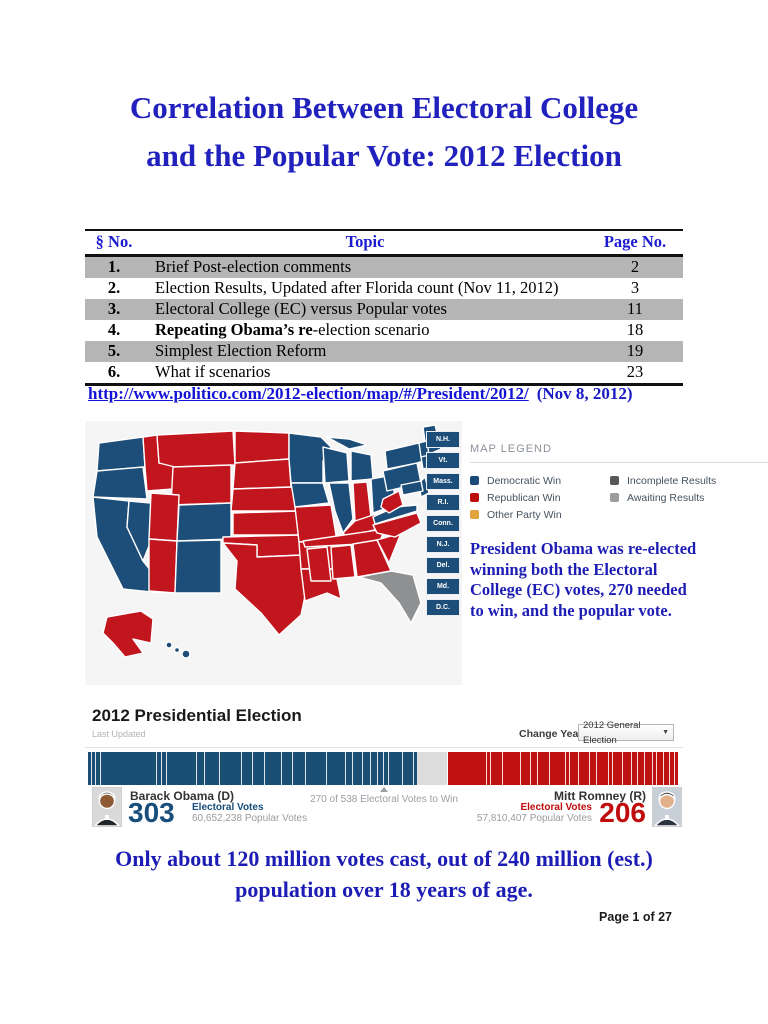 The height and width of the screenshot is (1024, 768). What do you see at coordinates (114, 329) in the screenshot?
I see `toc-row-no: 4.` at bounding box center [114, 329].